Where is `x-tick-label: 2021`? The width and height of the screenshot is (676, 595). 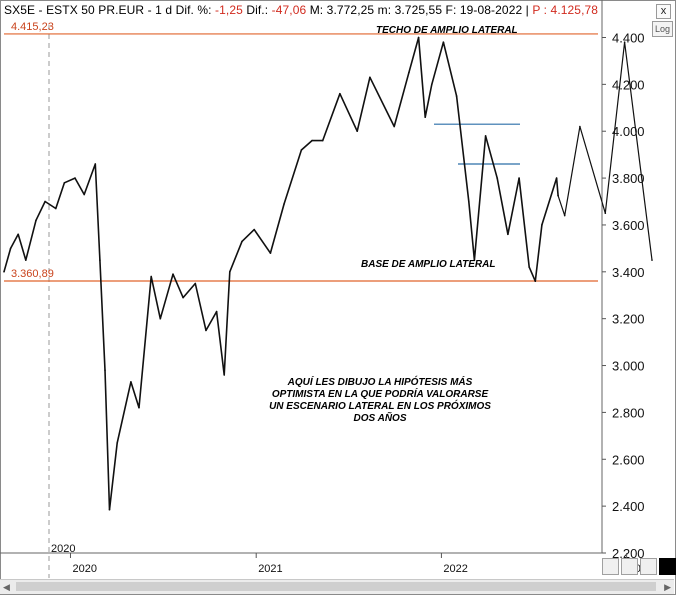
x-tick-label: 2021 is located at coordinates (270, 569).